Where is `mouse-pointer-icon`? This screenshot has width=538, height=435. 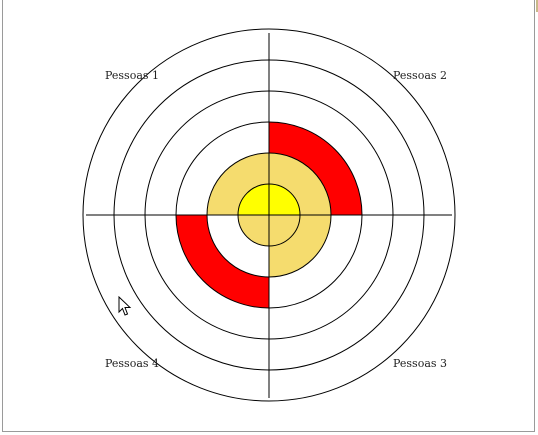 mouse-pointer-icon is located at coordinates (125, 306).